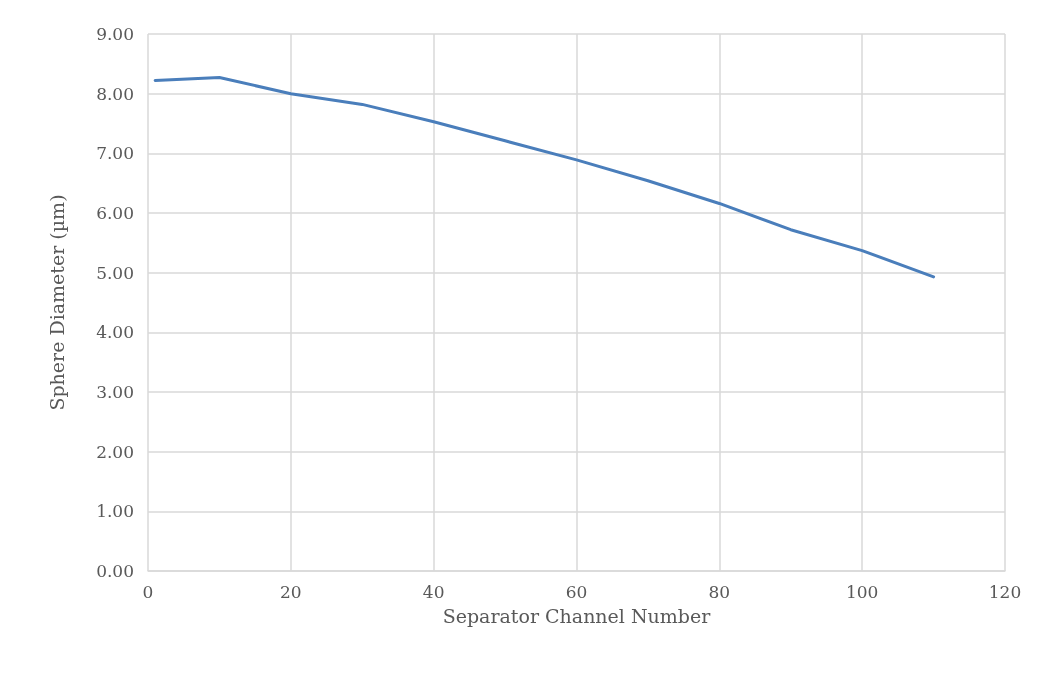  I want to click on y-tick-label: 9.00, so click(115, 34).